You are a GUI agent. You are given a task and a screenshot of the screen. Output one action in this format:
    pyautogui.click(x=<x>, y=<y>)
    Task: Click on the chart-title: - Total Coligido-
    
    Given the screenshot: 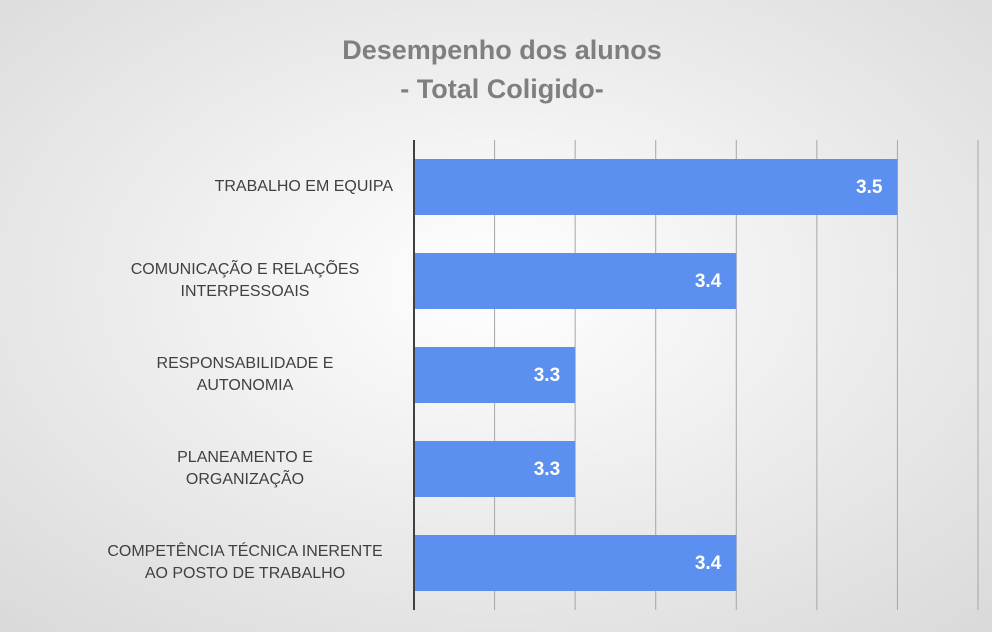 What is the action you would take?
    pyautogui.click(x=501, y=89)
    